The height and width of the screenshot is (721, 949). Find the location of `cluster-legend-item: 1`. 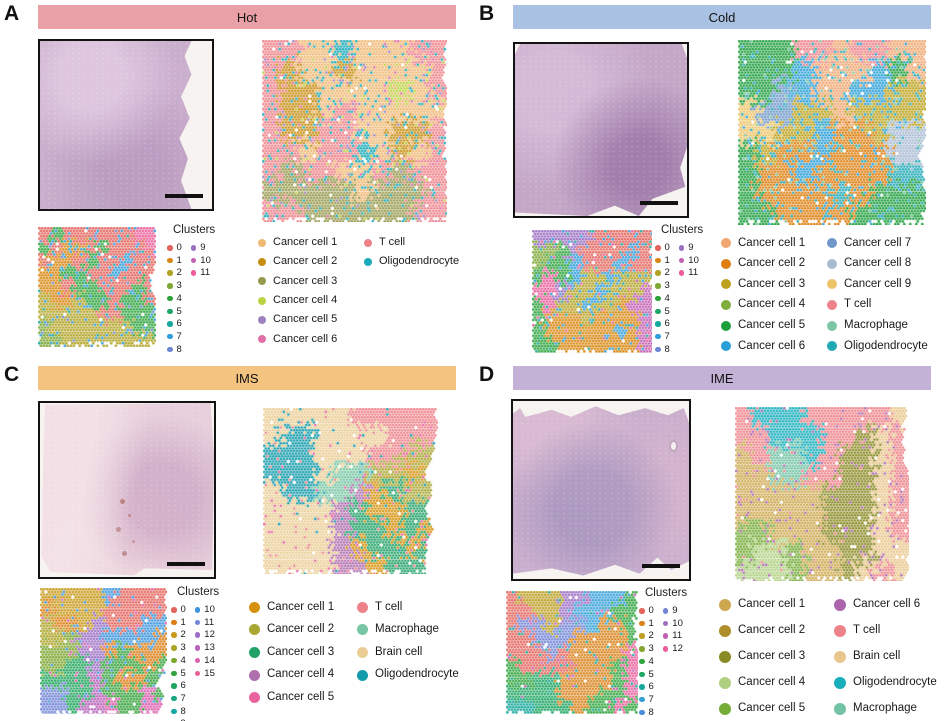

cluster-legend-item: 1 is located at coordinates (662, 260).